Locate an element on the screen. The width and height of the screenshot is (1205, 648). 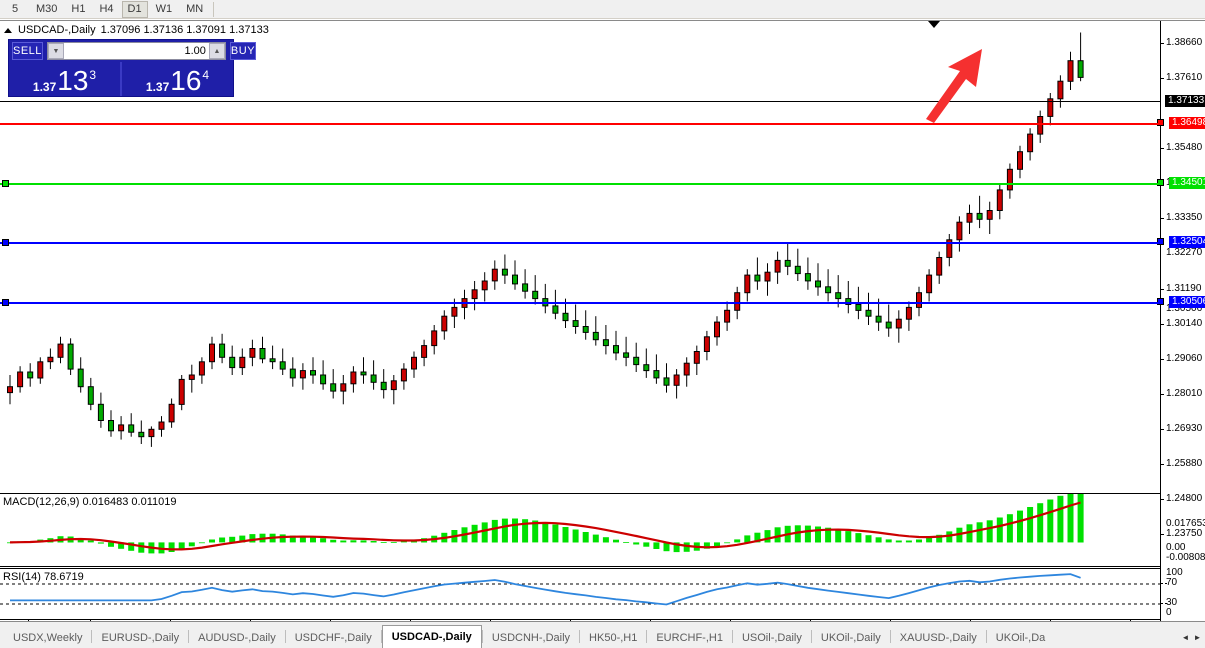
ask-price-fraction: 4 is located at coordinates (206, 75).